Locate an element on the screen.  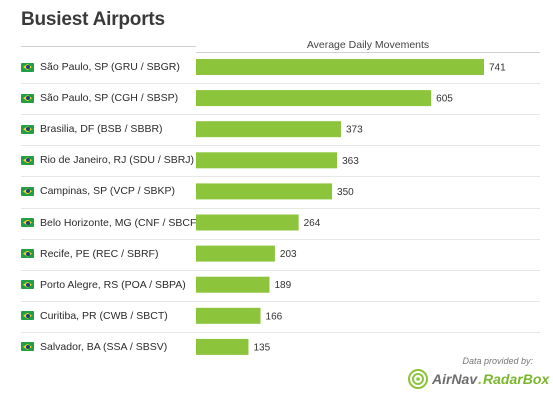
logo-text-radarbox: RadarBox is located at coordinates (516, 379).